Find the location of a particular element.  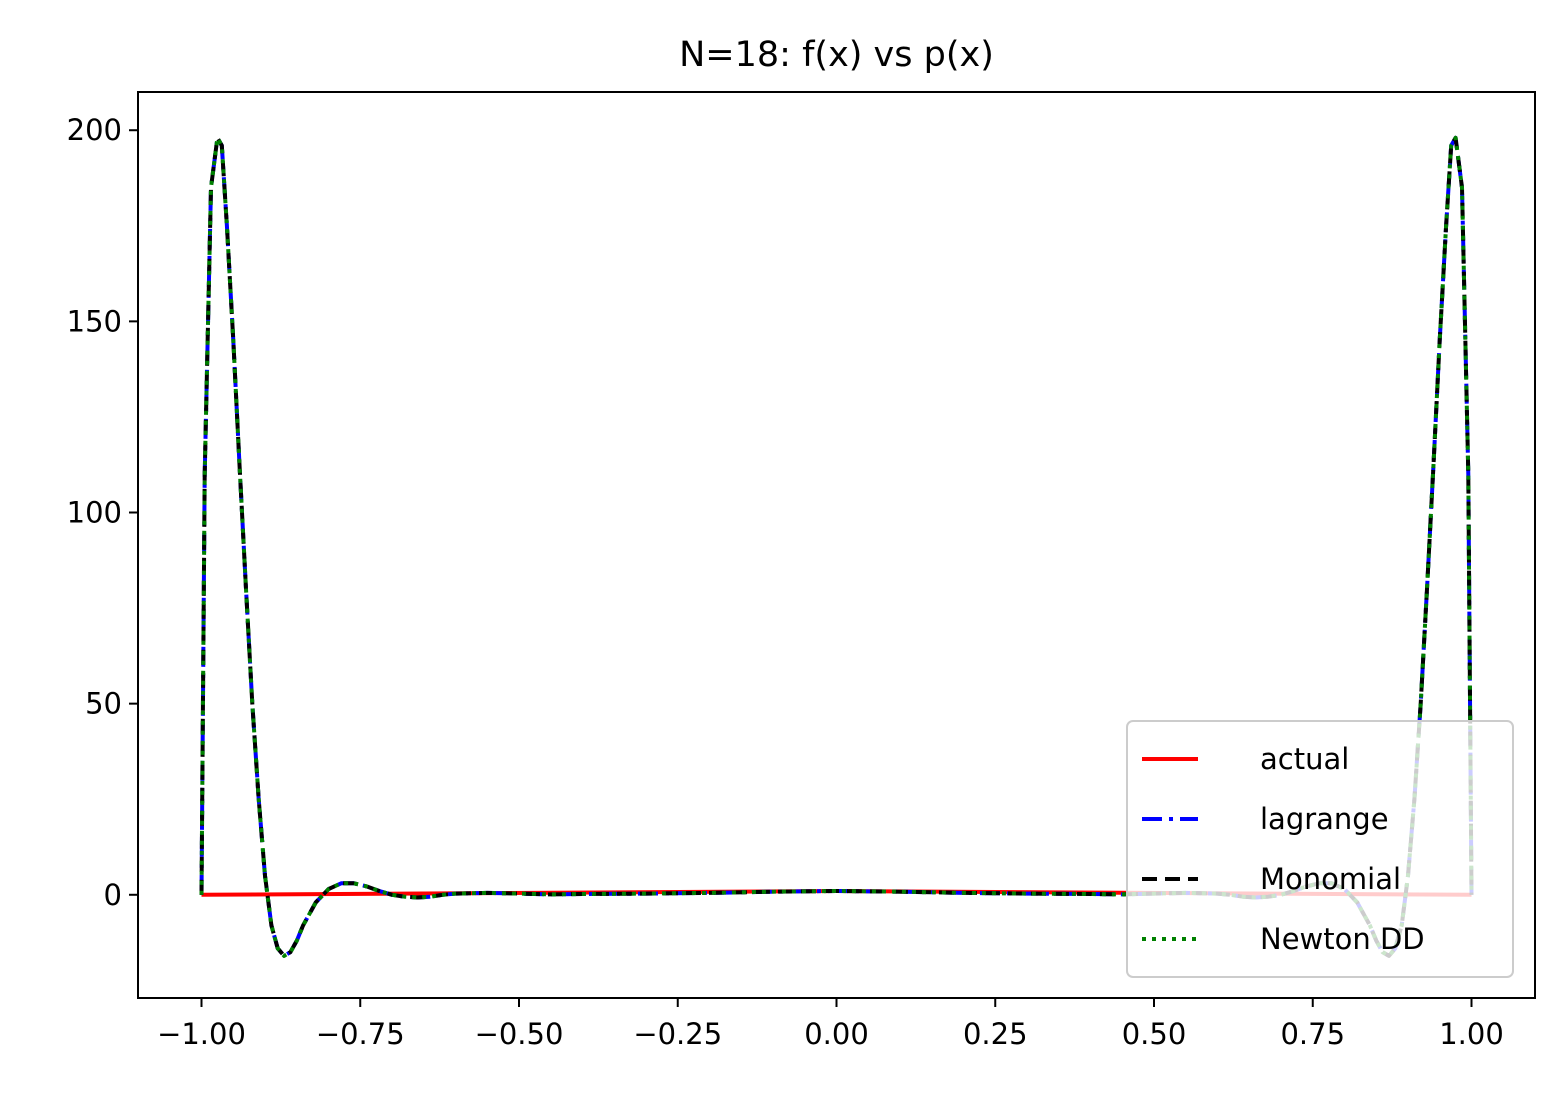

legend-label: Monomial is located at coordinates (1330, 879).